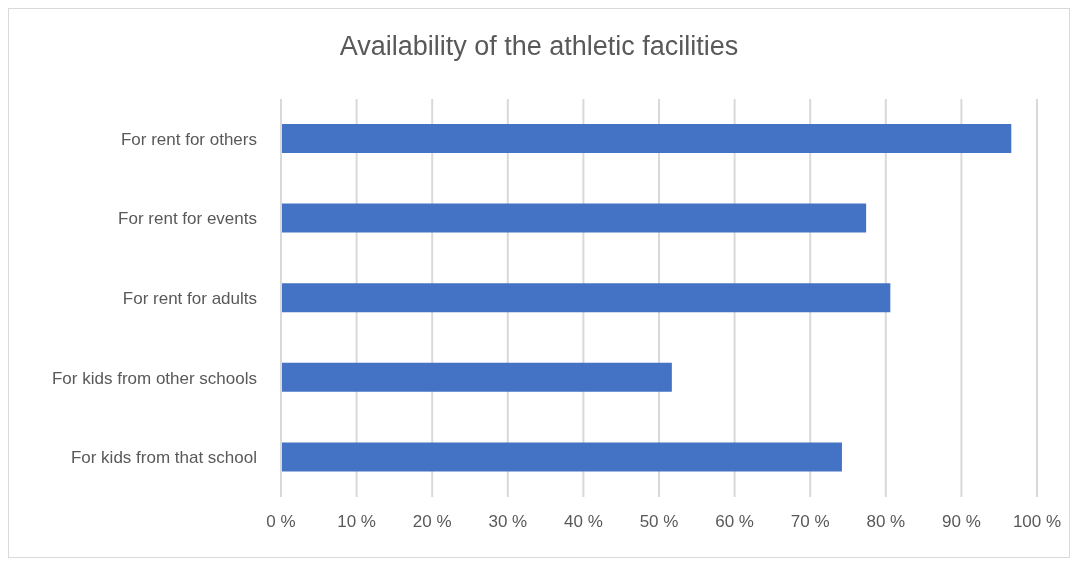  Describe the element at coordinates (356, 522) in the screenshot. I see `x-tick-label: 10 %` at that location.